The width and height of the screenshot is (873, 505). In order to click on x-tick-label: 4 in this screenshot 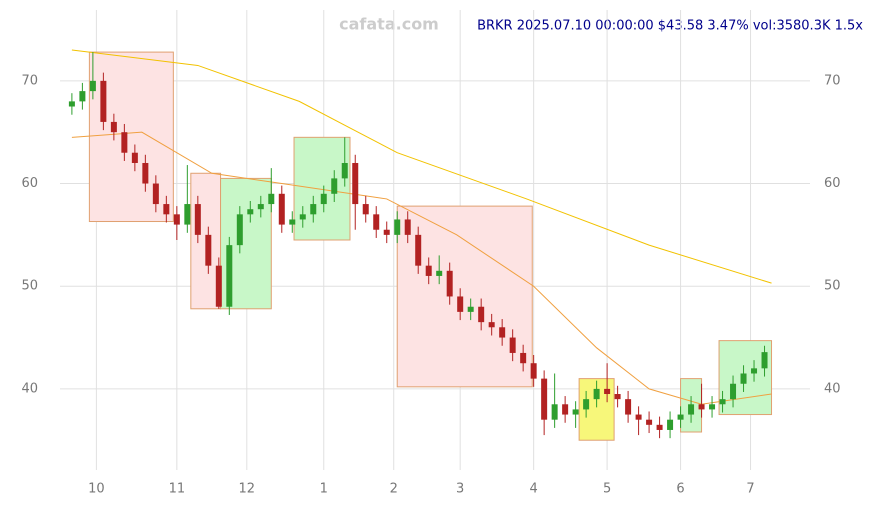, I will do `click(534, 489)`.